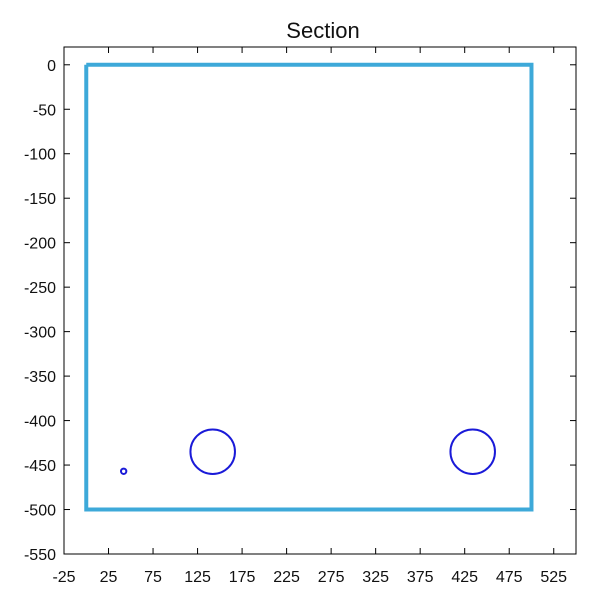 The image size is (600, 605). Describe the element at coordinates (464, 577) in the screenshot. I see `x-tick-label: 425` at that location.